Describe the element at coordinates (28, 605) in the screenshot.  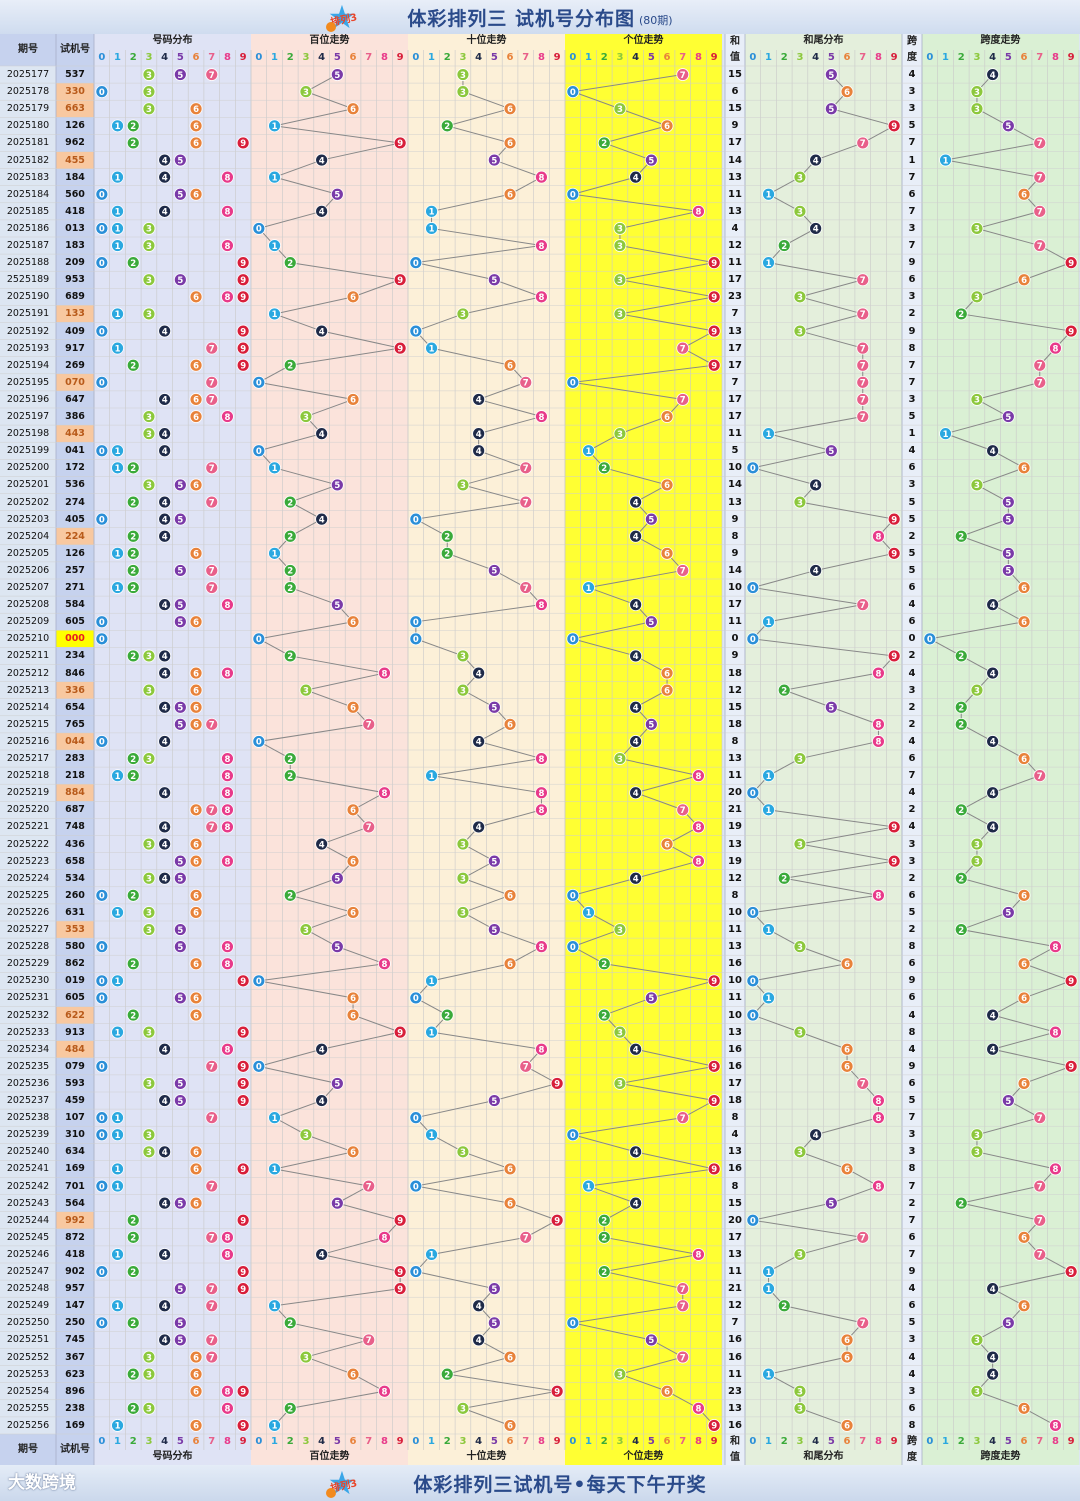
I see `period-cell: 2025208` at that location.